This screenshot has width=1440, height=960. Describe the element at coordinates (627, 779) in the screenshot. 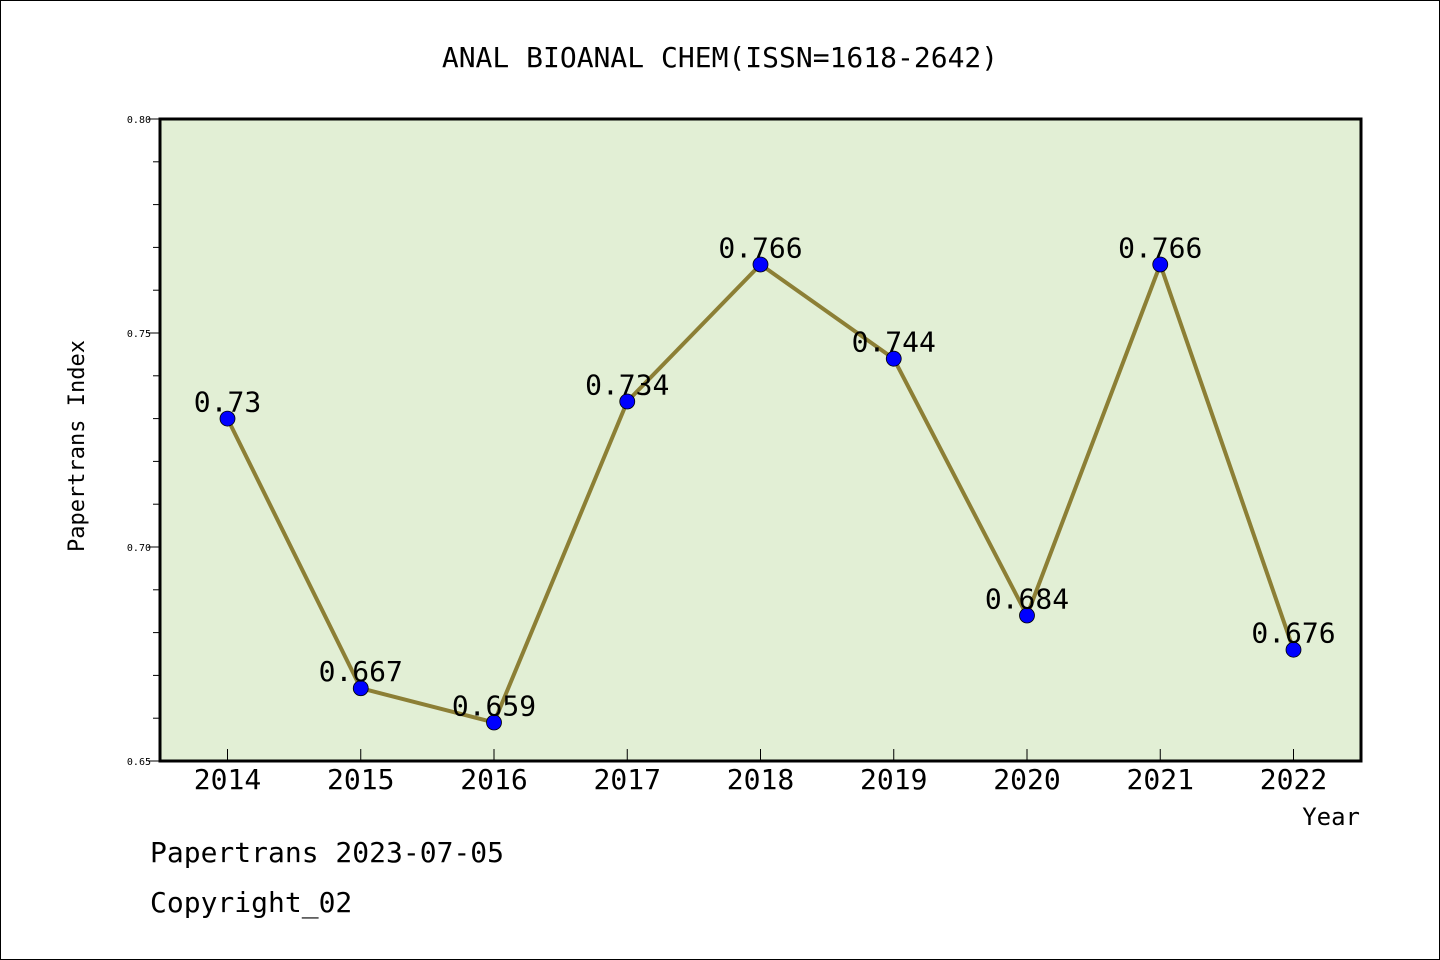

I see `x-tick-label: 2017` at that location.